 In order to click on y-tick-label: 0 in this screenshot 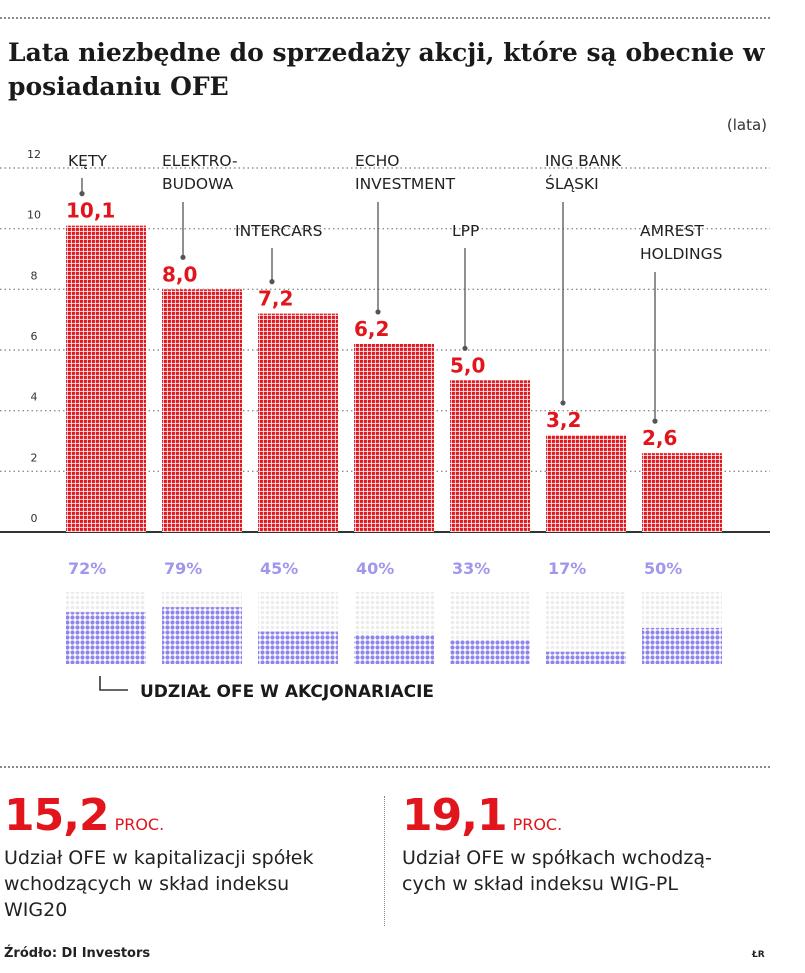, I will do `click(34, 518)`.